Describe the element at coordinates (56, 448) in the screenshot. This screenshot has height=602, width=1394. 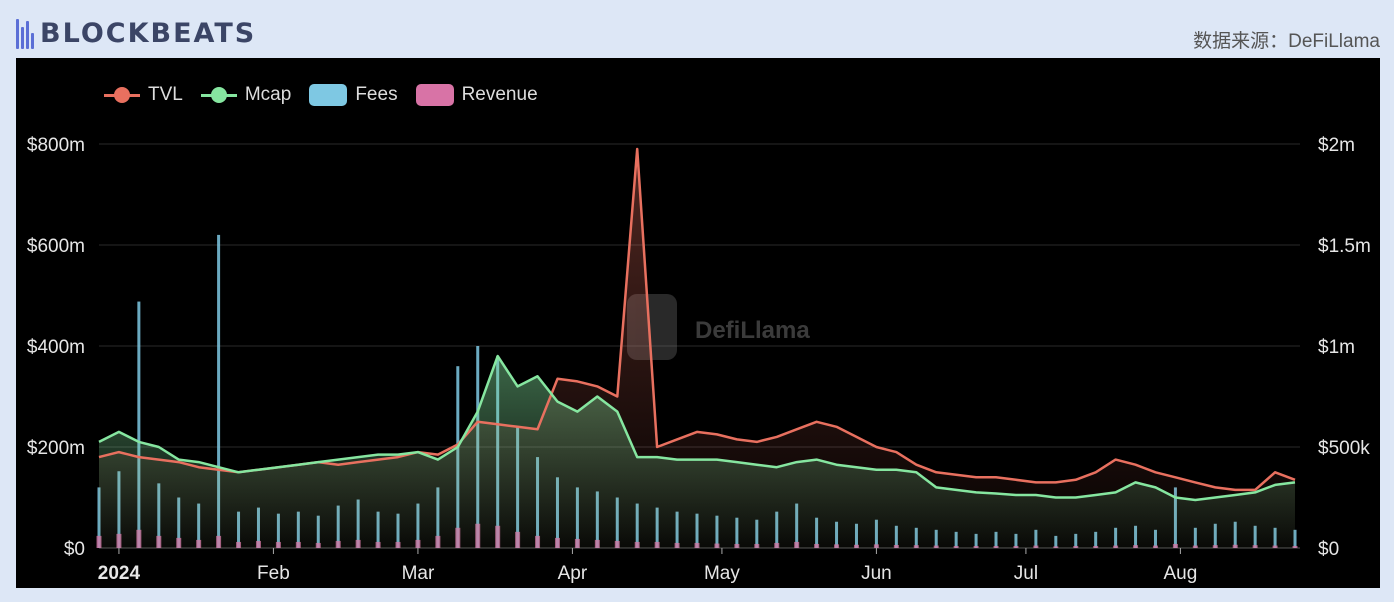
I see `y-left-tick-label: $200m` at that location.